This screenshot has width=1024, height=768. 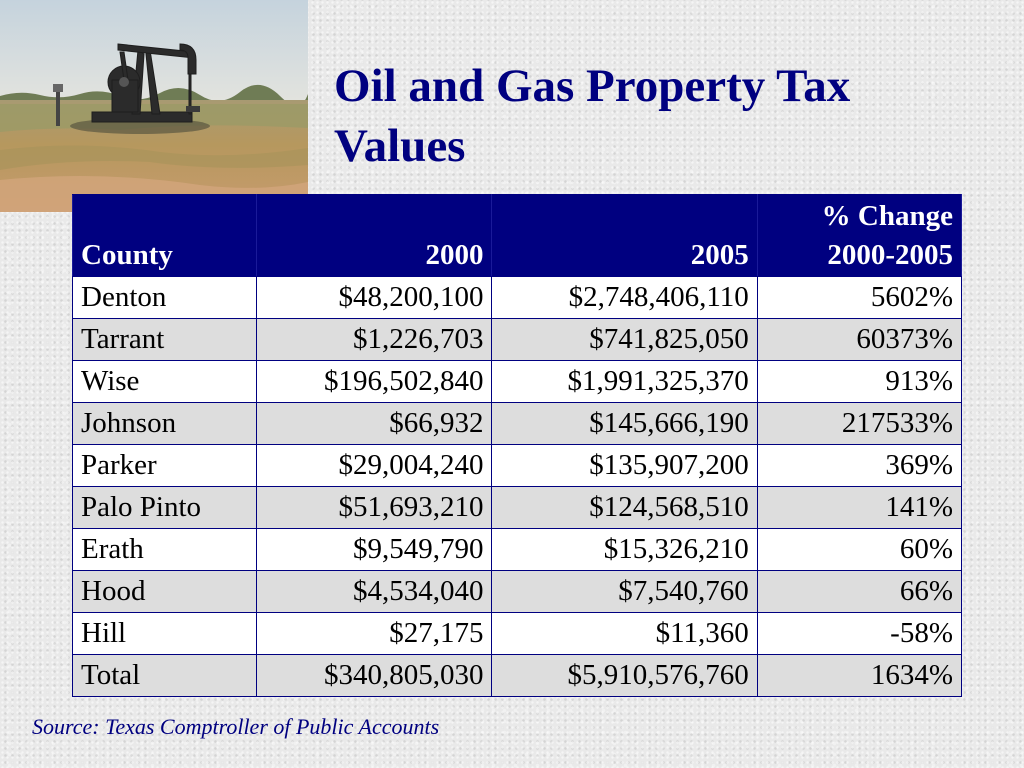 What do you see at coordinates (624, 423) in the screenshot?
I see `cell-2005: $145,666,190` at bounding box center [624, 423].